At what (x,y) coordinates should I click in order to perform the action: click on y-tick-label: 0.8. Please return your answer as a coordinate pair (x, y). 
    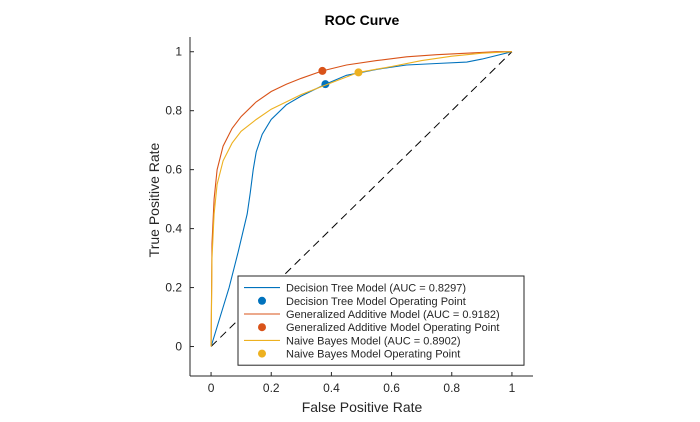
    Looking at the image, I should click on (173, 111).